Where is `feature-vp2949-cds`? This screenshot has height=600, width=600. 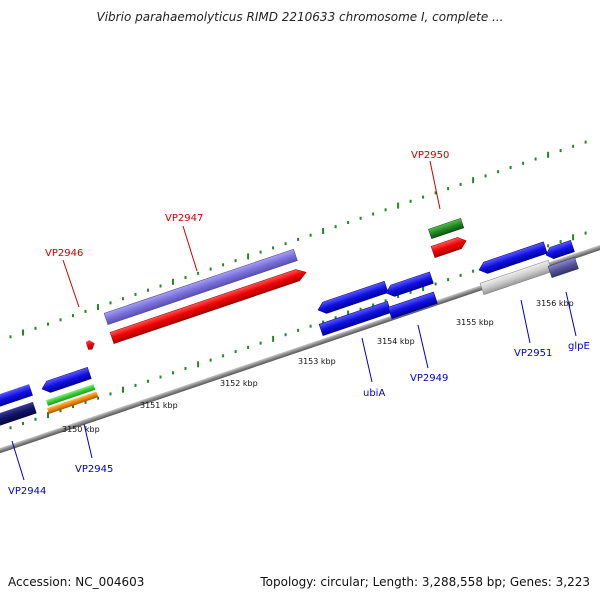
feature-vp2949-cds is located at coordinates (412, 305).